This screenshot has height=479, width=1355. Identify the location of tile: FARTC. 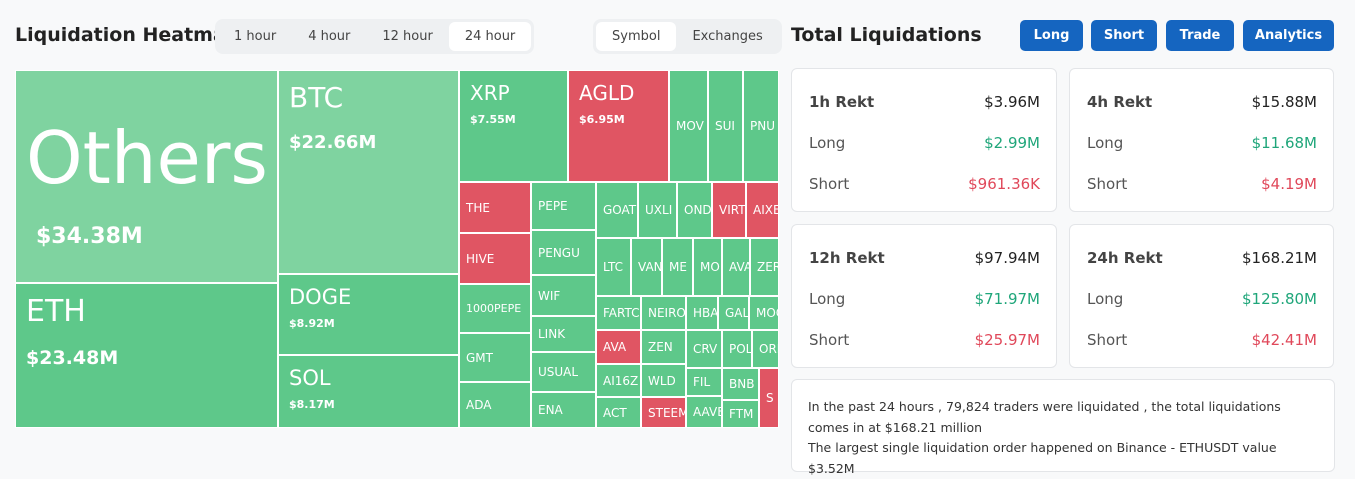
(618, 313).